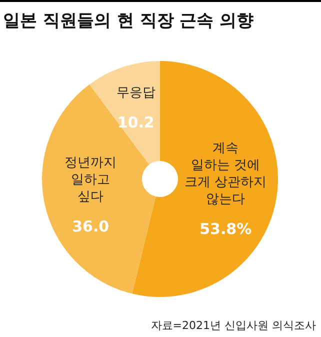 The image size is (321, 337). What do you see at coordinates (136, 93) in the screenshot?
I see `slice-label: 무응답` at bounding box center [136, 93].